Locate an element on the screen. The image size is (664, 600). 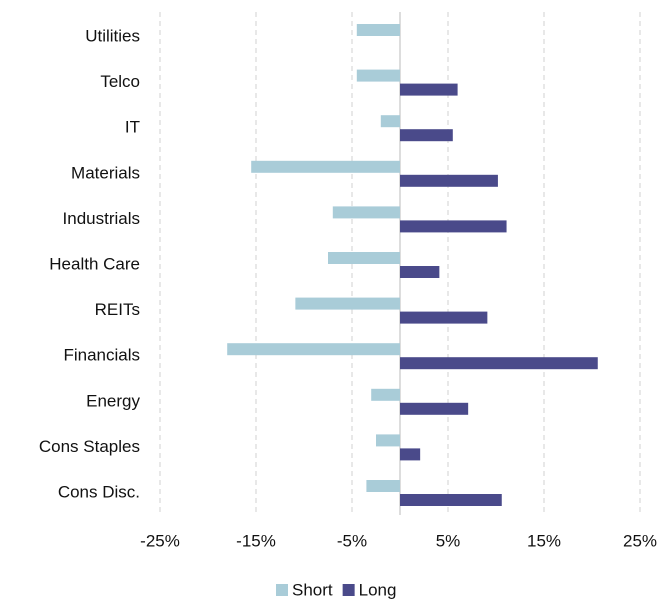
x-tick-label: 5% is located at coordinates (448, 540).